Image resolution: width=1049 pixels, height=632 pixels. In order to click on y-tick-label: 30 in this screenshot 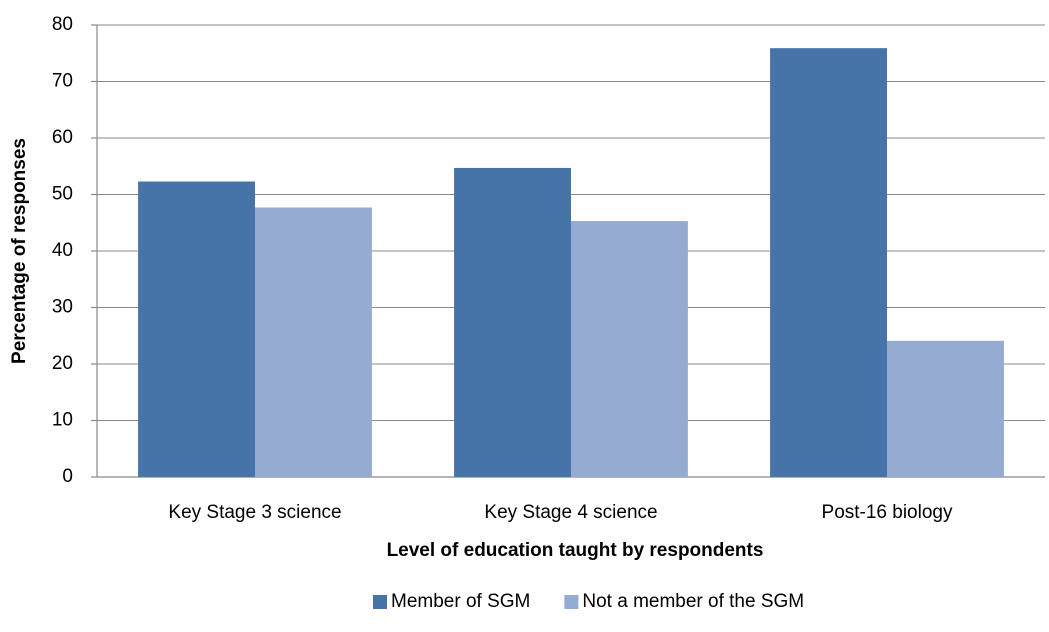, I will do `click(62, 307)`.